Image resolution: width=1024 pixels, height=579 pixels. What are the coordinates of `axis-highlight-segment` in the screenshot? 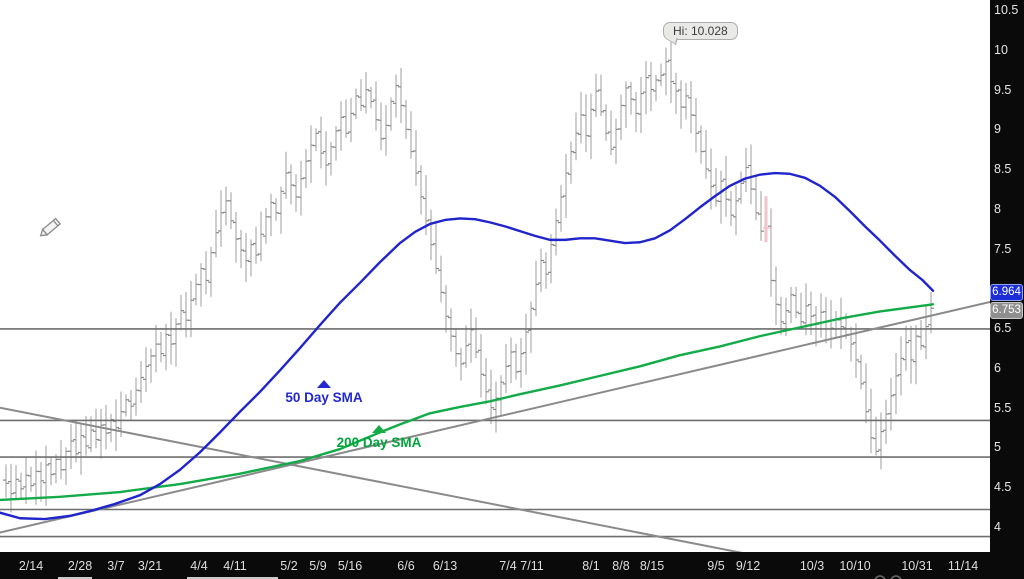 It's located at (75, 578).